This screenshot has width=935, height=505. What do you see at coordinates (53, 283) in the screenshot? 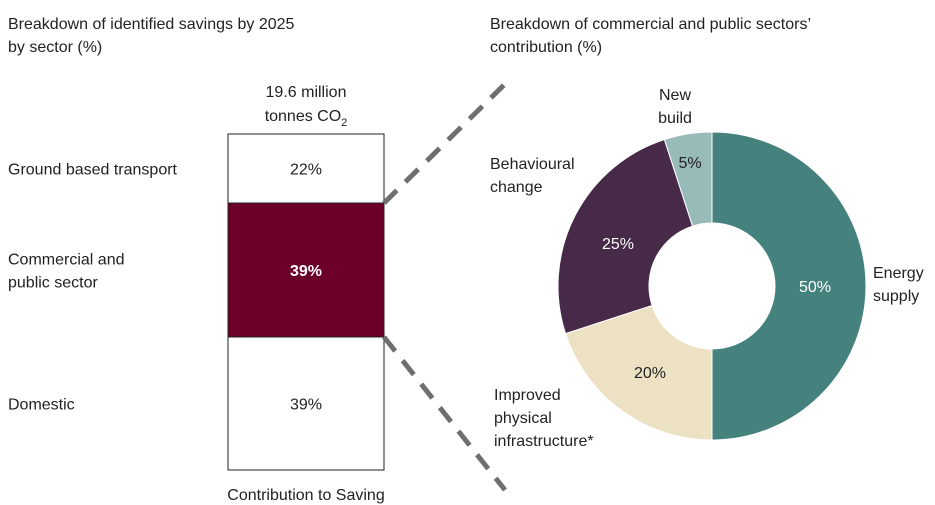
I see `stack-category-label-2-line2: public sector` at bounding box center [53, 283].